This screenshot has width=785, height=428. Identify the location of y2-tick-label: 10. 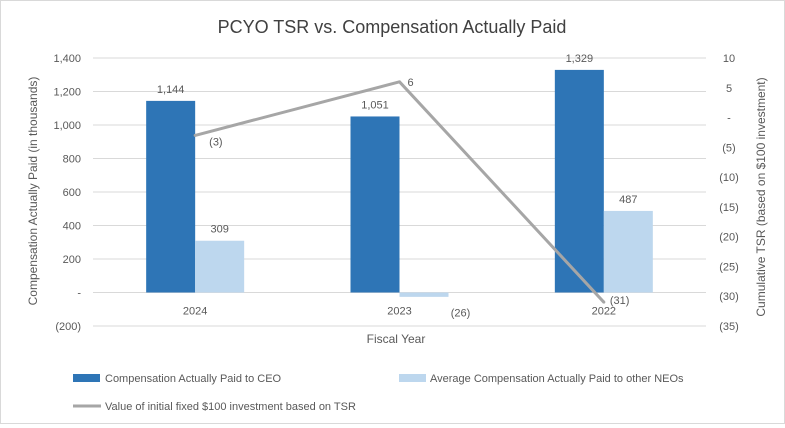
(729, 59).